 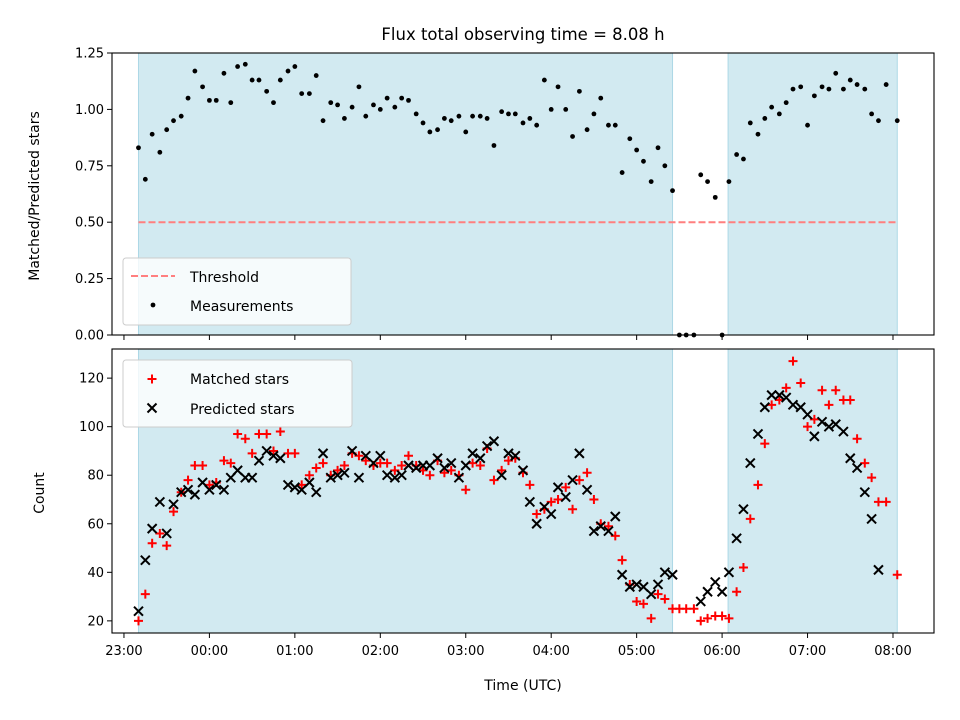 I want to click on shaded-window, so click(x=812, y=491).